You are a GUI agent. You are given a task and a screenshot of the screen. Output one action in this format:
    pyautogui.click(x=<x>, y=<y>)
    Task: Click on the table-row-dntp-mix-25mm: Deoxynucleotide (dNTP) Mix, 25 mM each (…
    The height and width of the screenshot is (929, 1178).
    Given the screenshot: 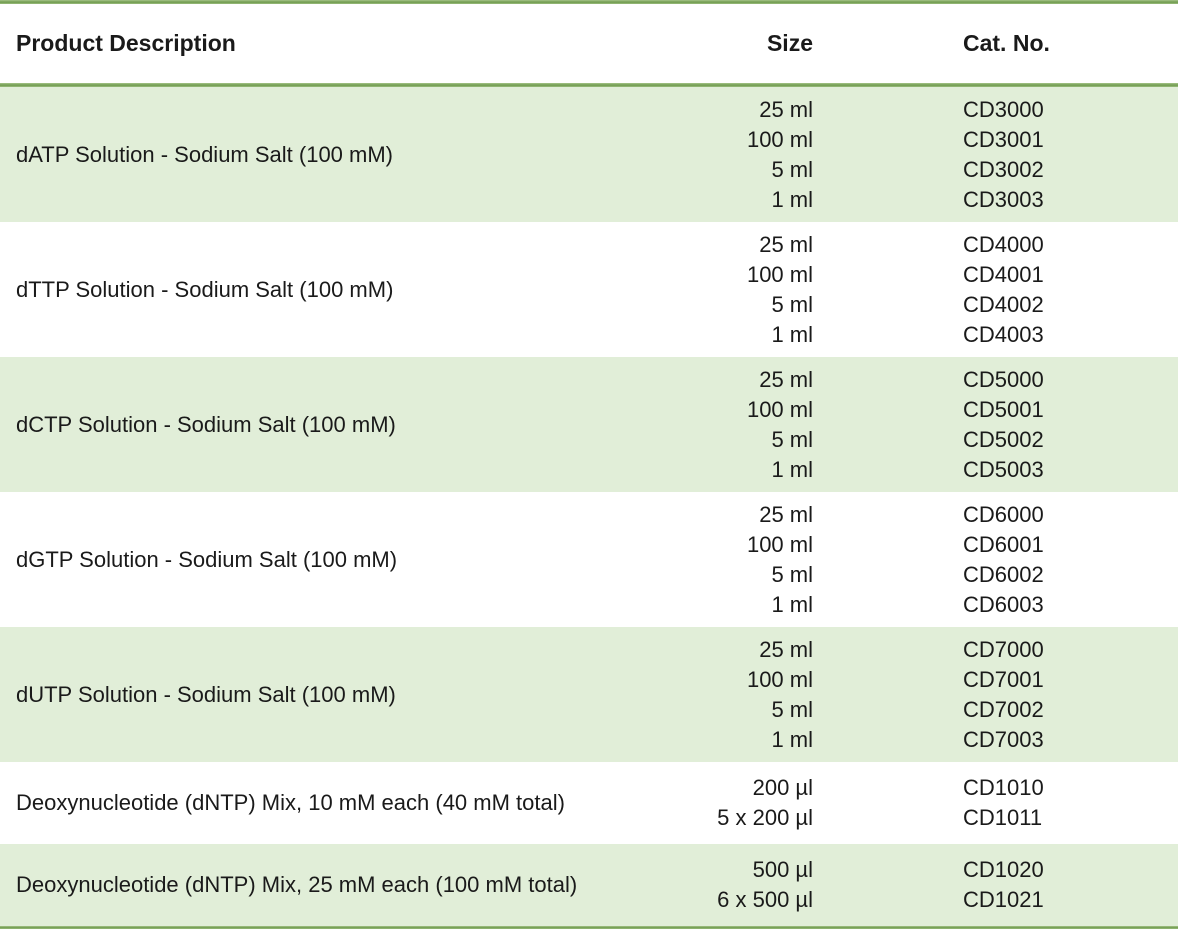 What is the action you would take?
    pyautogui.click(x=589, y=885)
    